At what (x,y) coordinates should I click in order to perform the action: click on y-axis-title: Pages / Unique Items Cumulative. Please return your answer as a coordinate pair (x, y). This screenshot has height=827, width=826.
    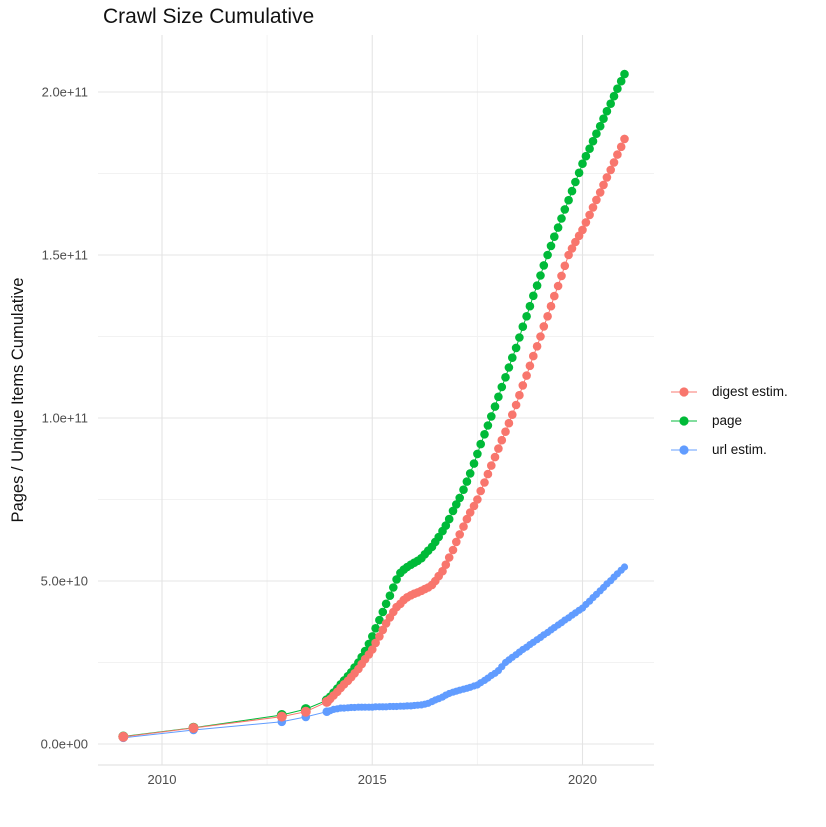
    Looking at the image, I should click on (18, 400).